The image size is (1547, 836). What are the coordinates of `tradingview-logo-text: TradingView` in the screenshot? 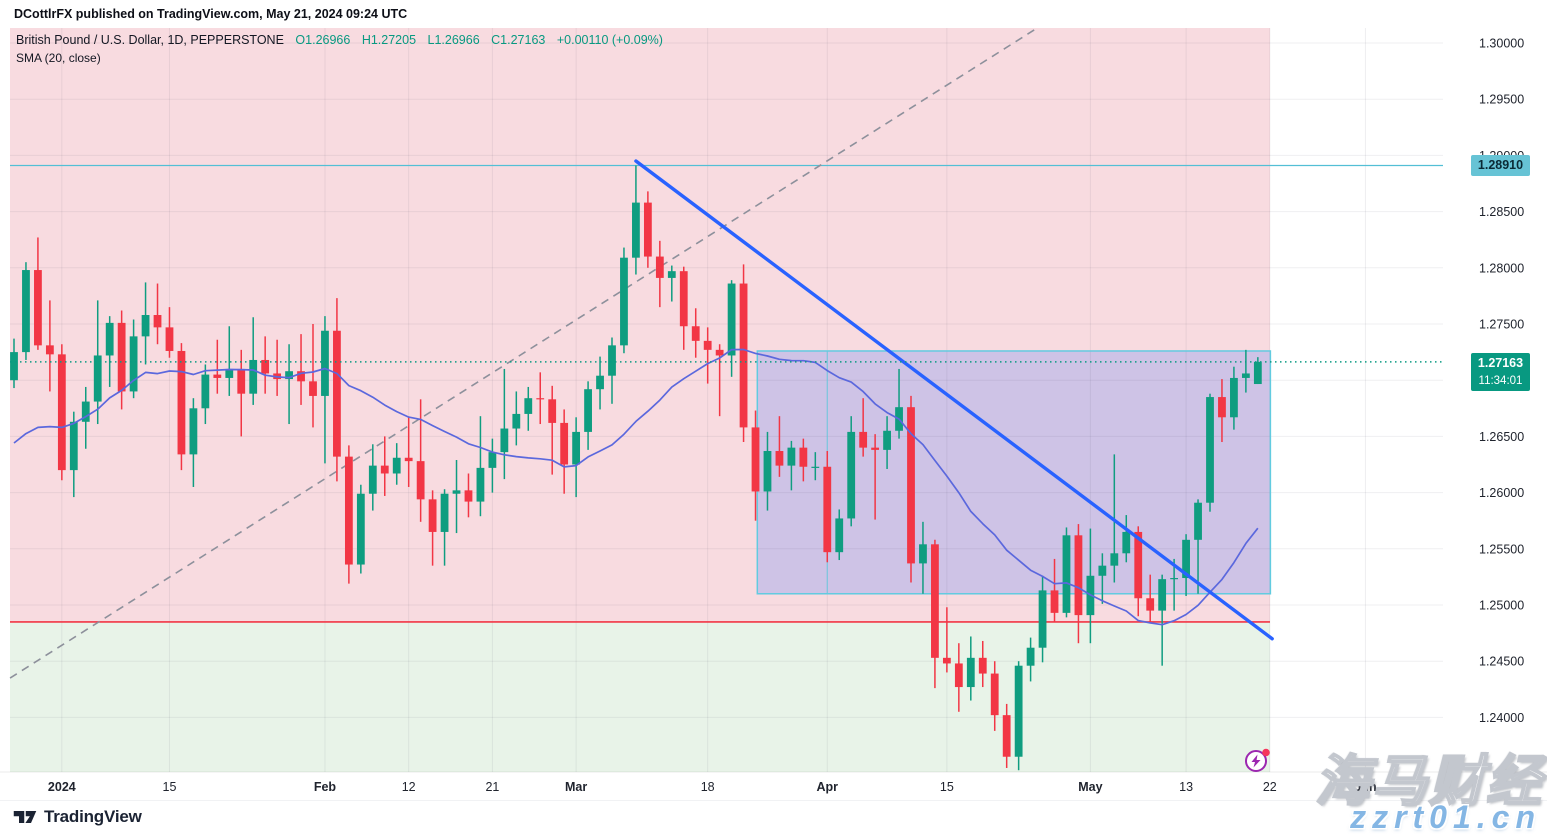 It's located at (93, 816).